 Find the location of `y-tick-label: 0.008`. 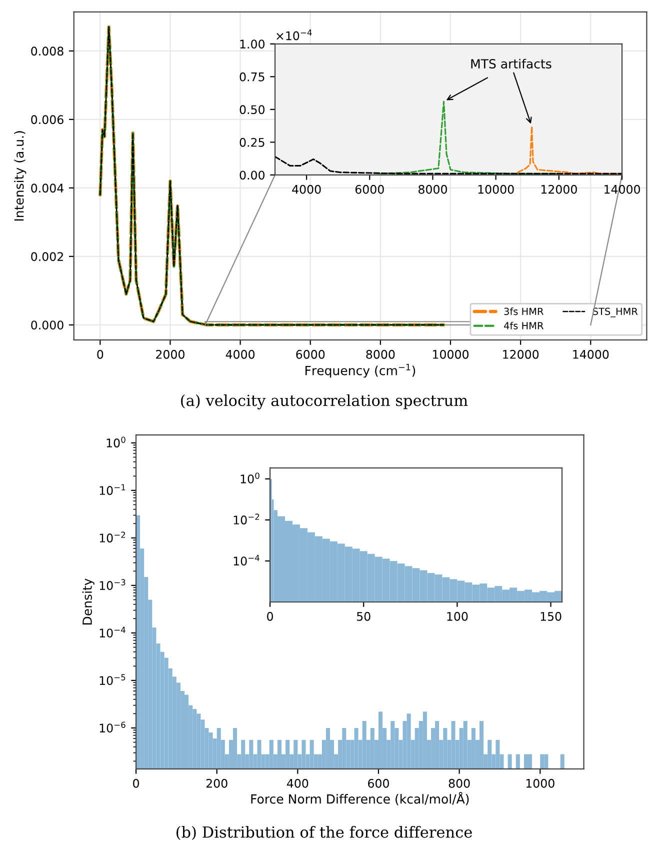

y-tick-label: 0.008 is located at coordinates (47, 51).